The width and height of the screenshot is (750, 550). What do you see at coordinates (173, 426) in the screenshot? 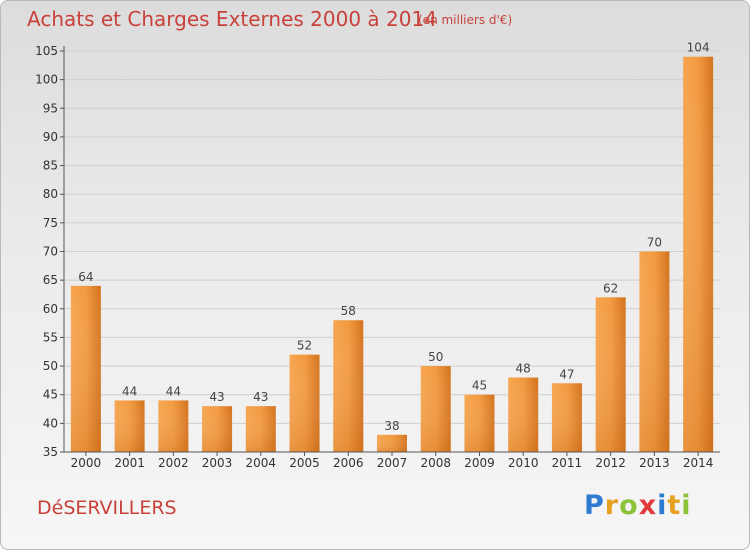
I see `bar-shade-2002` at bounding box center [173, 426].